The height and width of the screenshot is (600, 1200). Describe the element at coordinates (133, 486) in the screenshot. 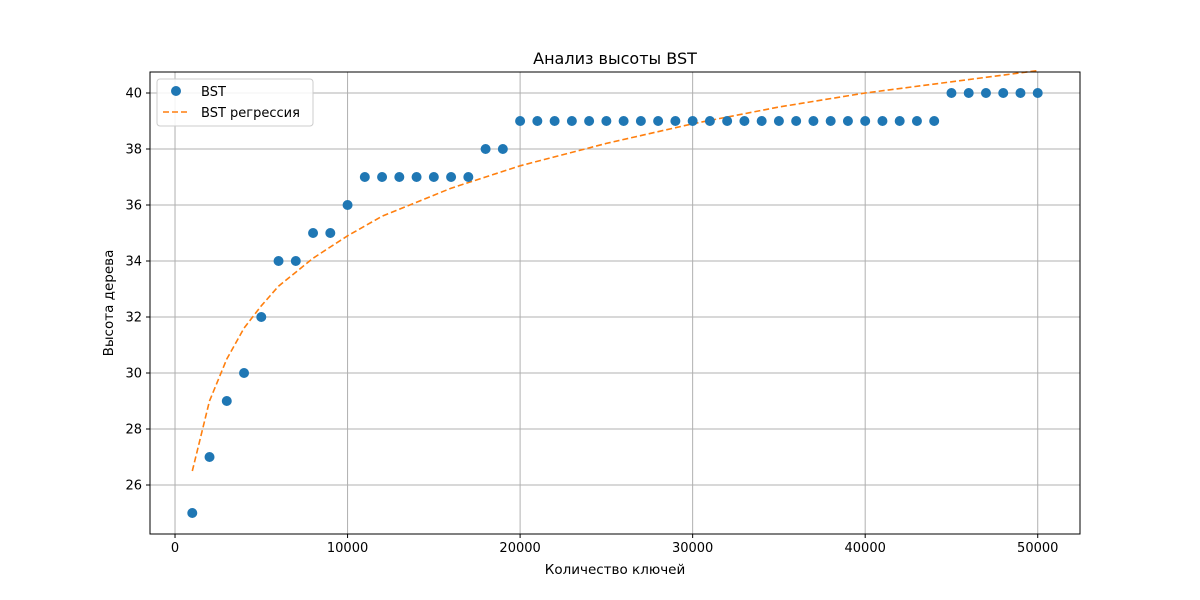

I see `y-tick-label: 26` at that location.